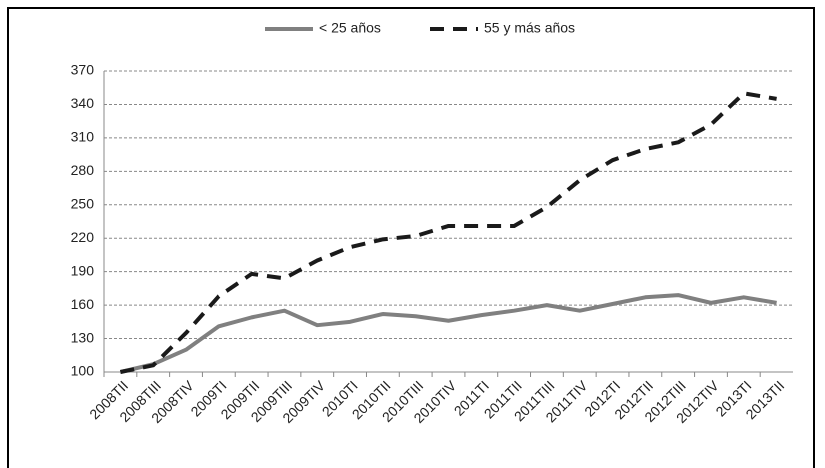 Image resolution: width=825 pixels, height=468 pixels. Describe the element at coordinates (83, 270) in the screenshot. I see `y-tick-label: 190` at that location.